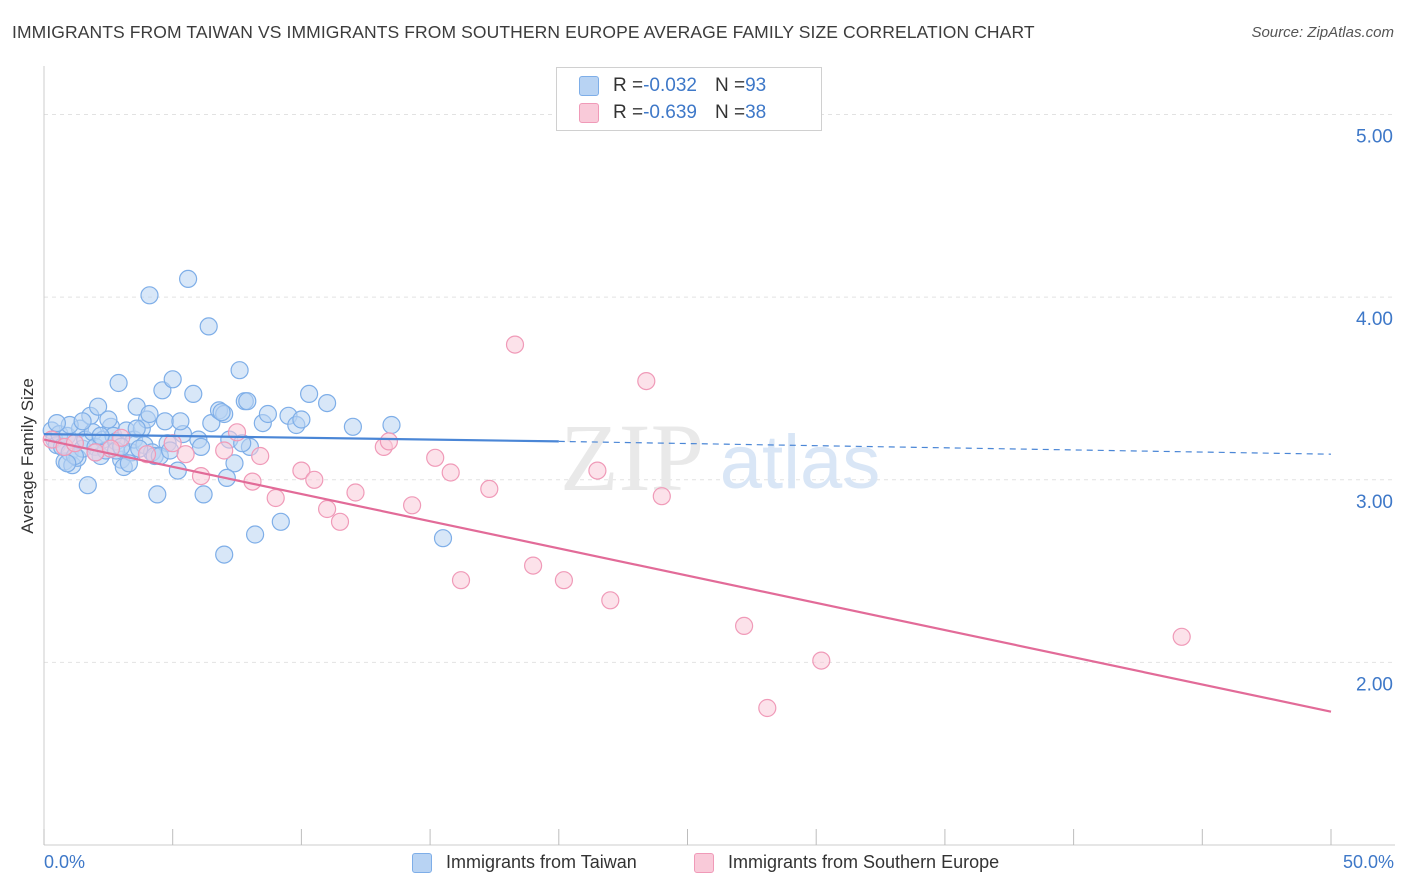  I want to click on r-value: -0.032, so click(670, 85).